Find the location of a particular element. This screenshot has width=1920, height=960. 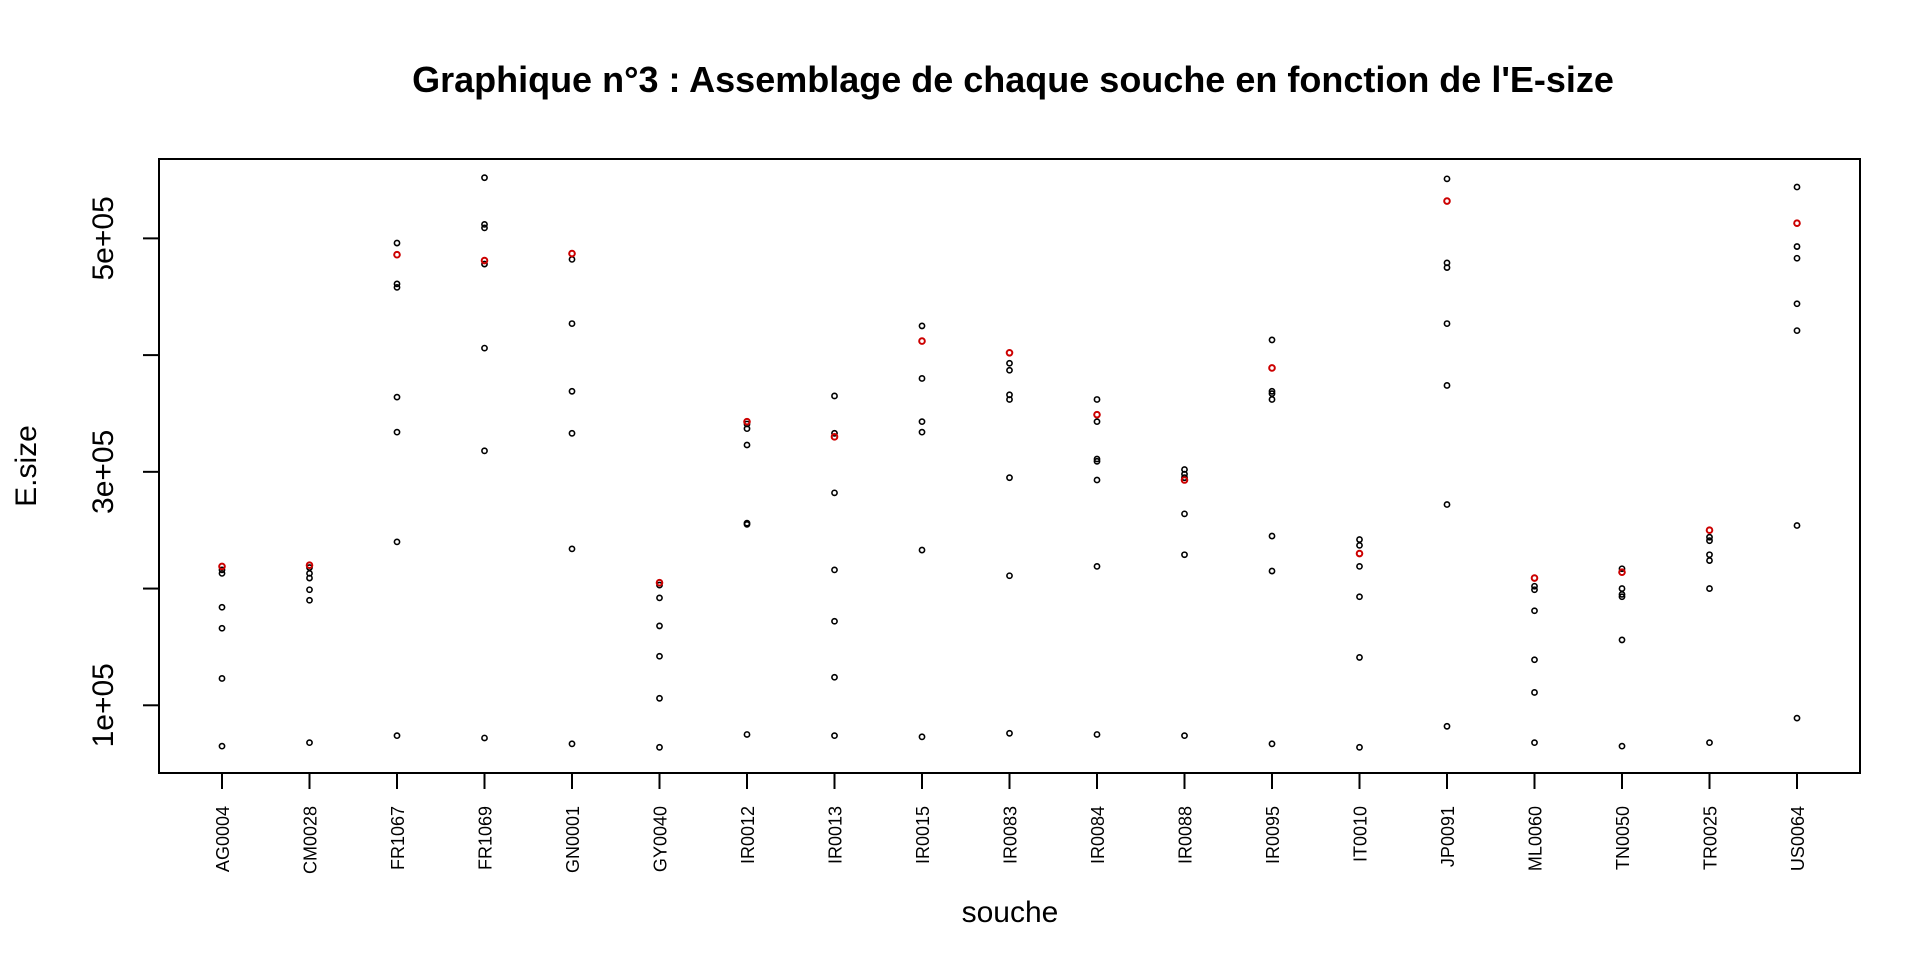

x-tick-label: TN0050 is located at coordinates (1623, 838).